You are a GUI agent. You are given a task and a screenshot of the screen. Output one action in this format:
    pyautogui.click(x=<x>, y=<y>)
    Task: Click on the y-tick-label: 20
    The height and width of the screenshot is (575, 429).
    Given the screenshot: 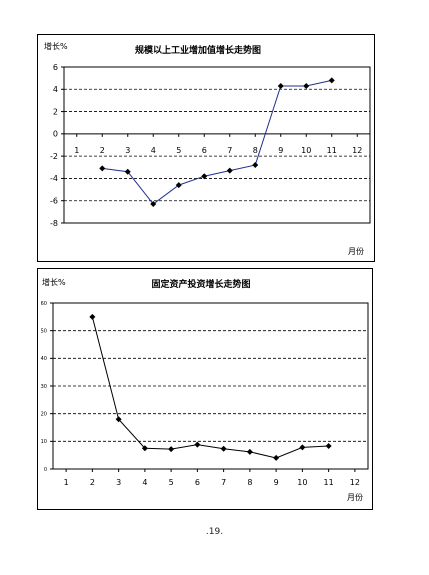 What is the action you would take?
    pyautogui.click(x=44, y=414)
    